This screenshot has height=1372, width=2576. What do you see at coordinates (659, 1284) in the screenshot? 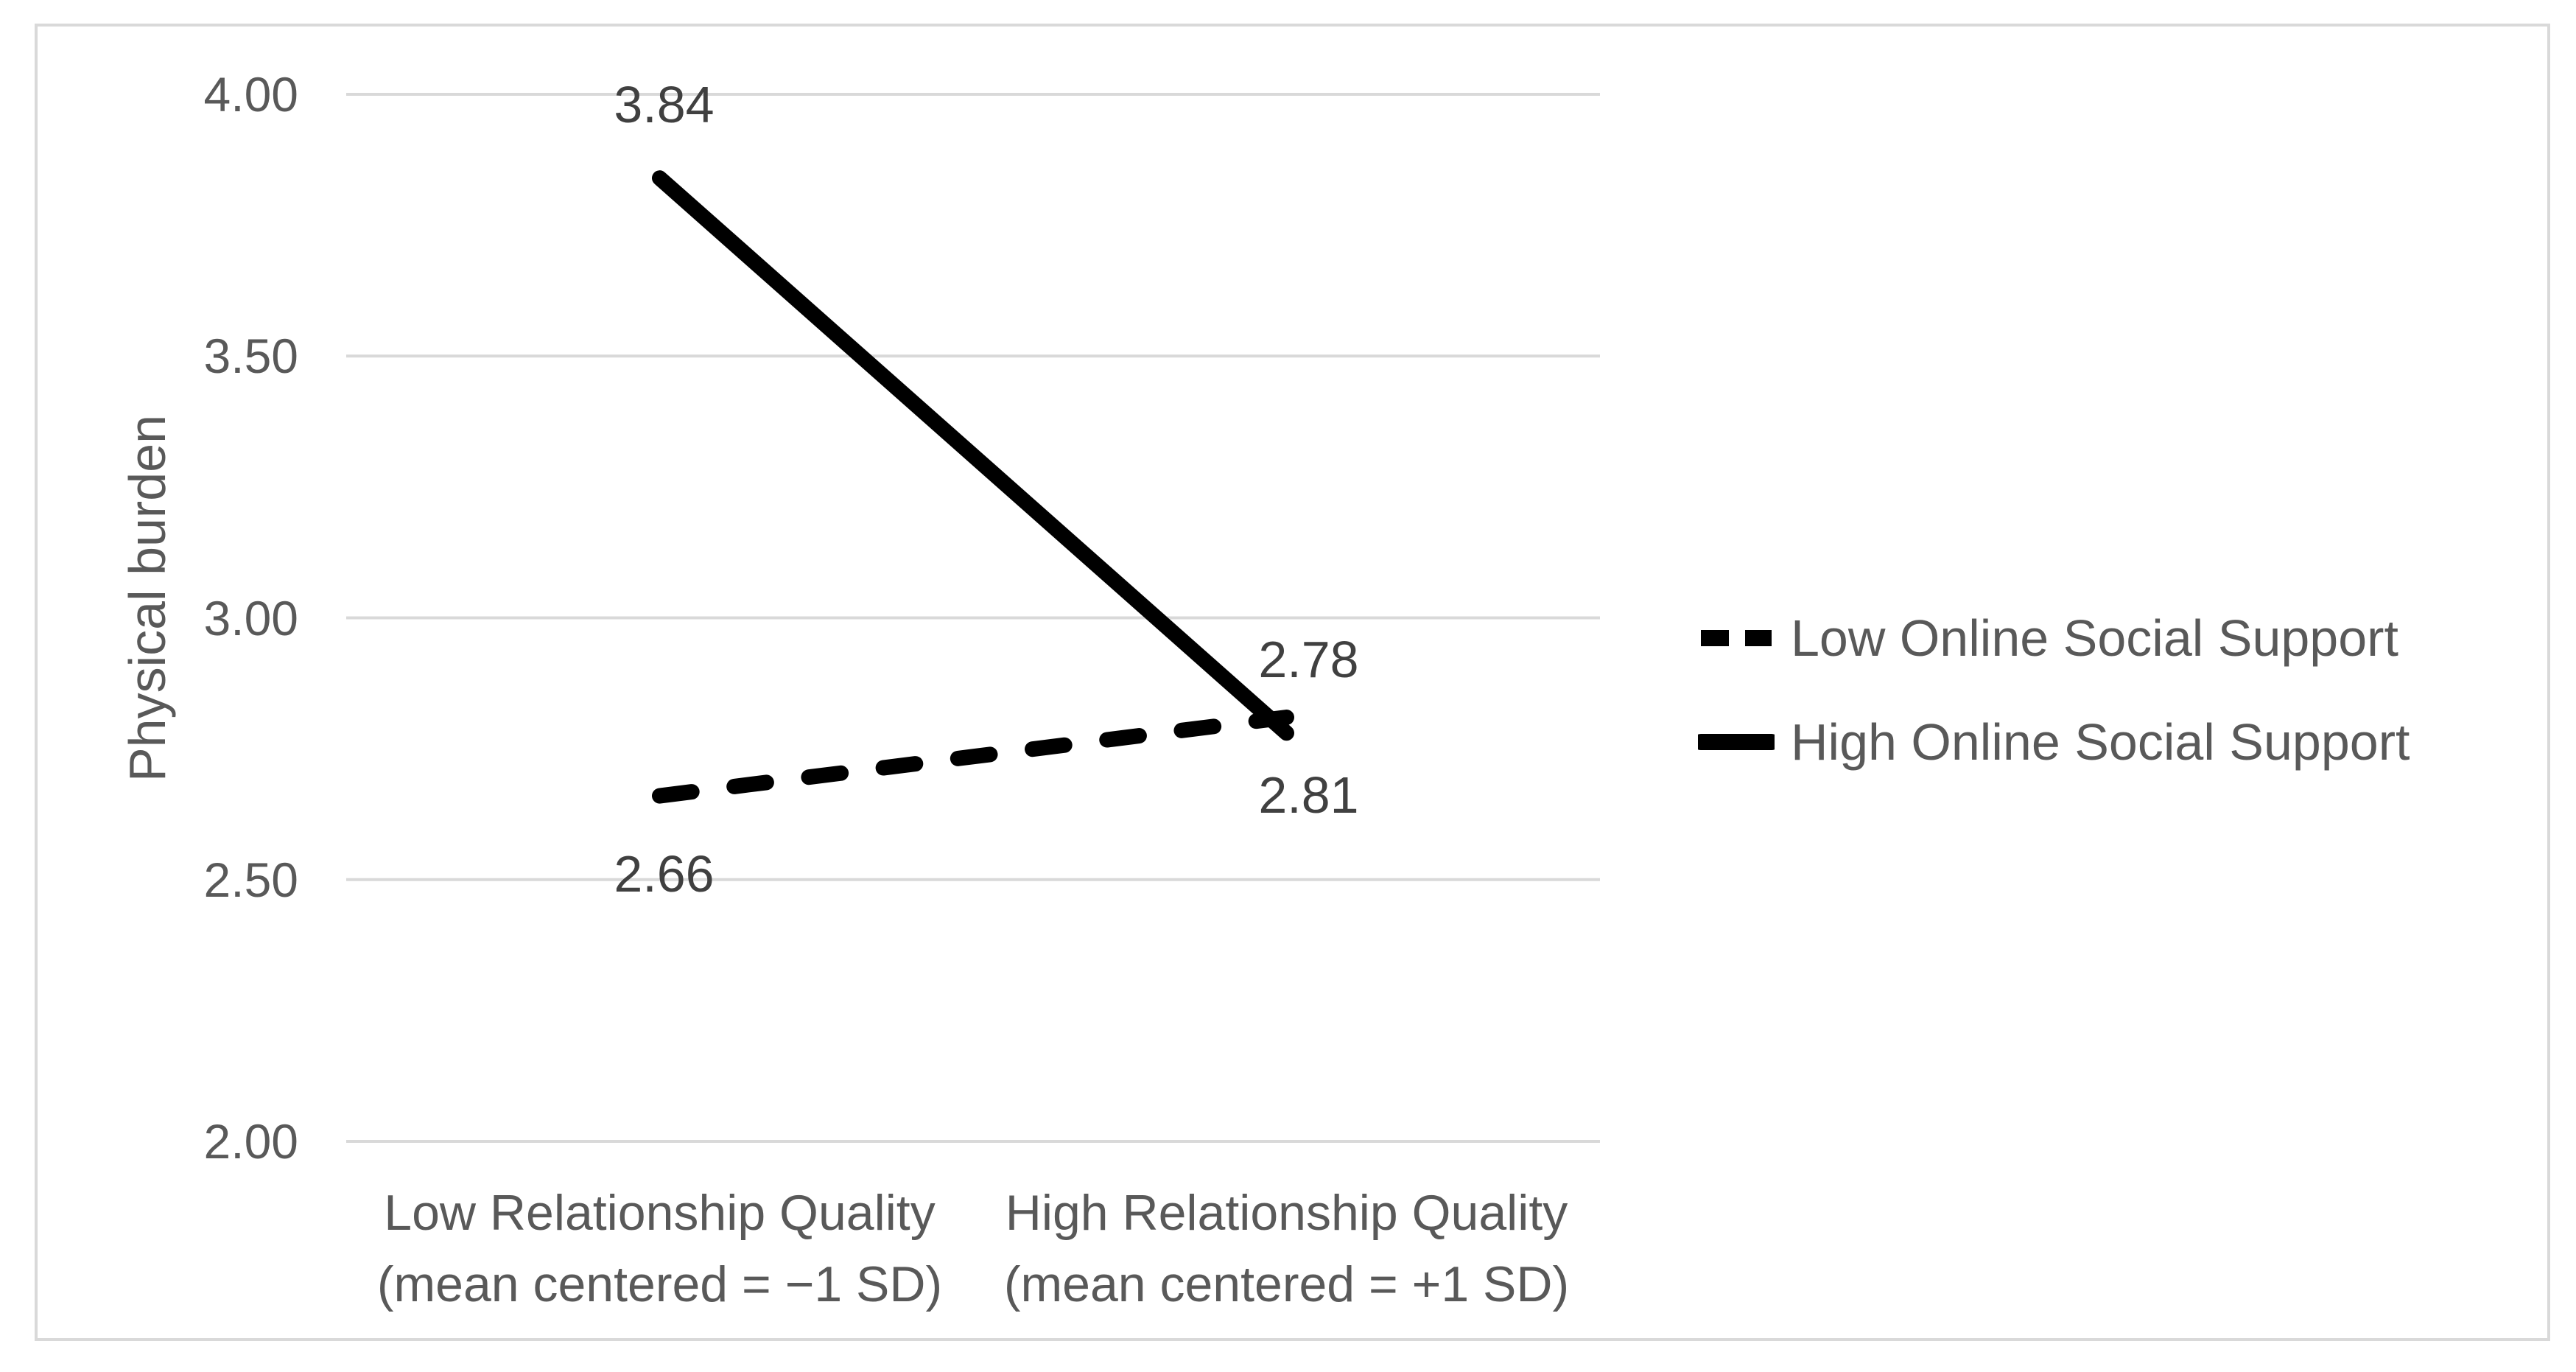
I see `x-axis-label-line2: (mean centered = −1 SD)` at bounding box center [659, 1284].